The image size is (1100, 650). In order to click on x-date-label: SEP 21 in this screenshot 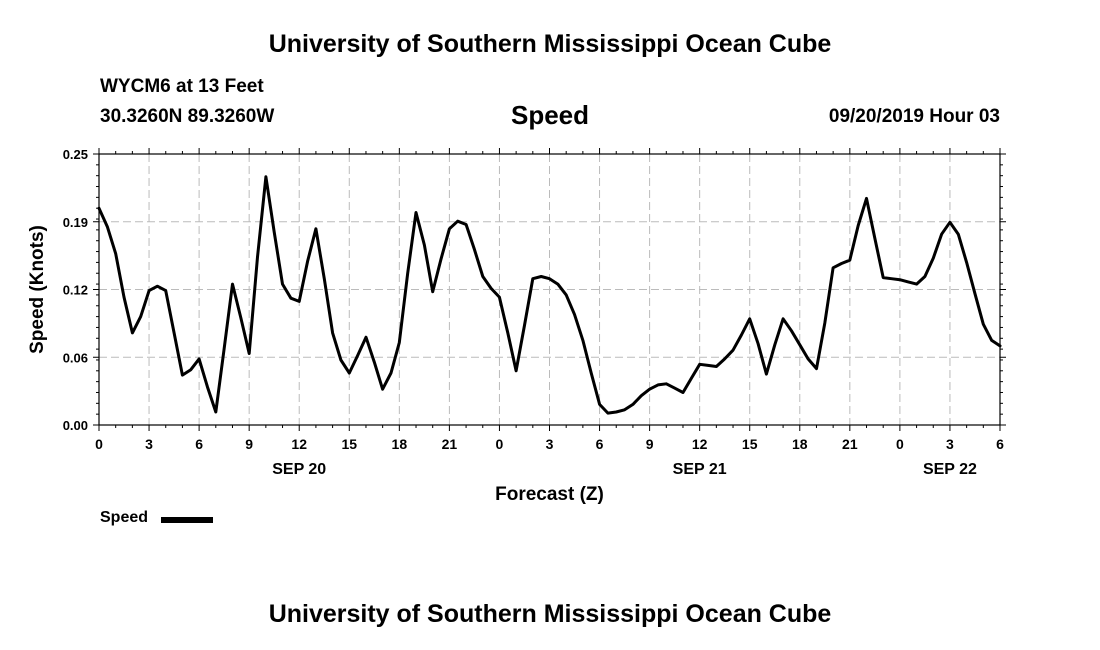, I will do `click(700, 469)`.